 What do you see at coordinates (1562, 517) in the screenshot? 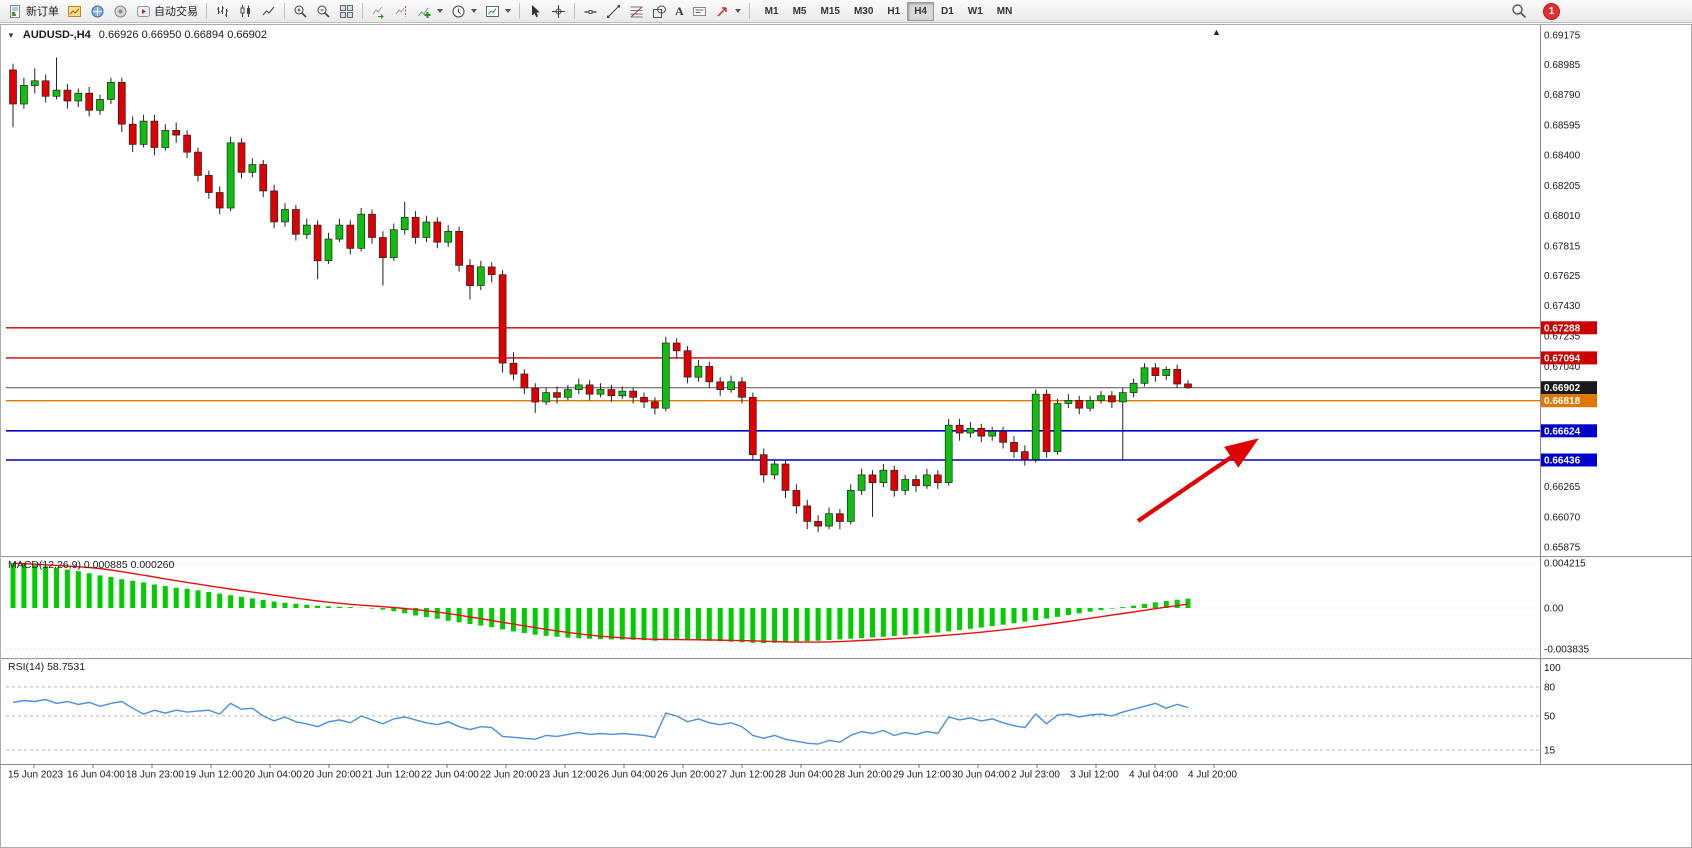
I see `svg-text: 0.66070` at bounding box center [1562, 517].